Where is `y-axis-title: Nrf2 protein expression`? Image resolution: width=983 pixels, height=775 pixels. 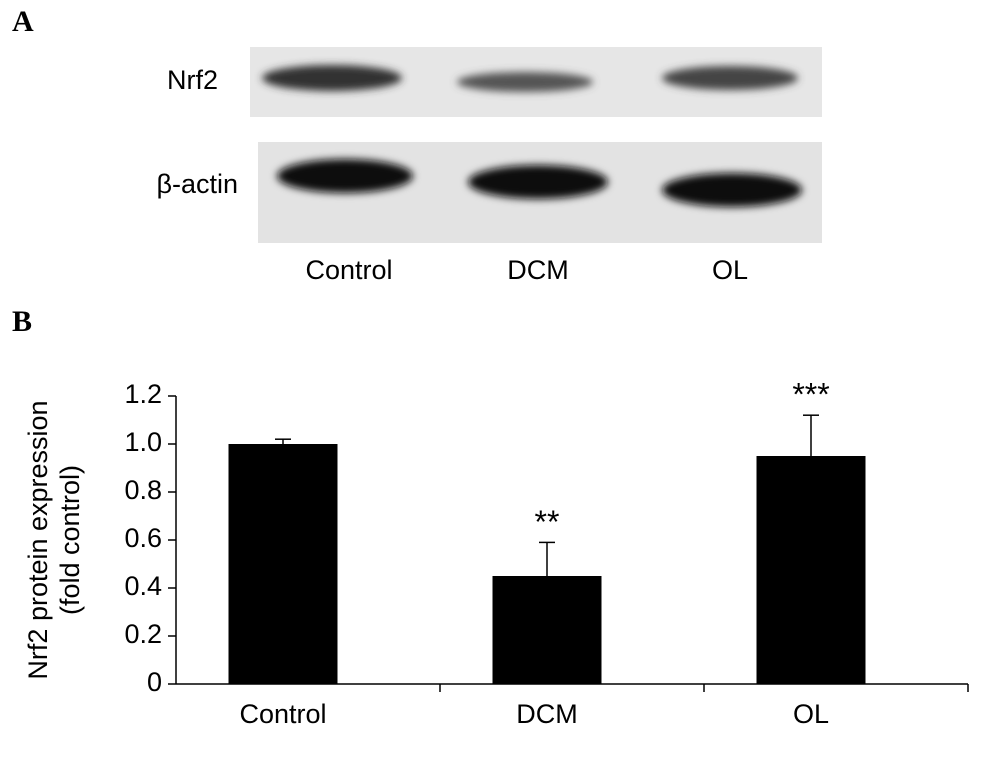 y-axis-title: Nrf2 protein expression is located at coordinates (38, 539).